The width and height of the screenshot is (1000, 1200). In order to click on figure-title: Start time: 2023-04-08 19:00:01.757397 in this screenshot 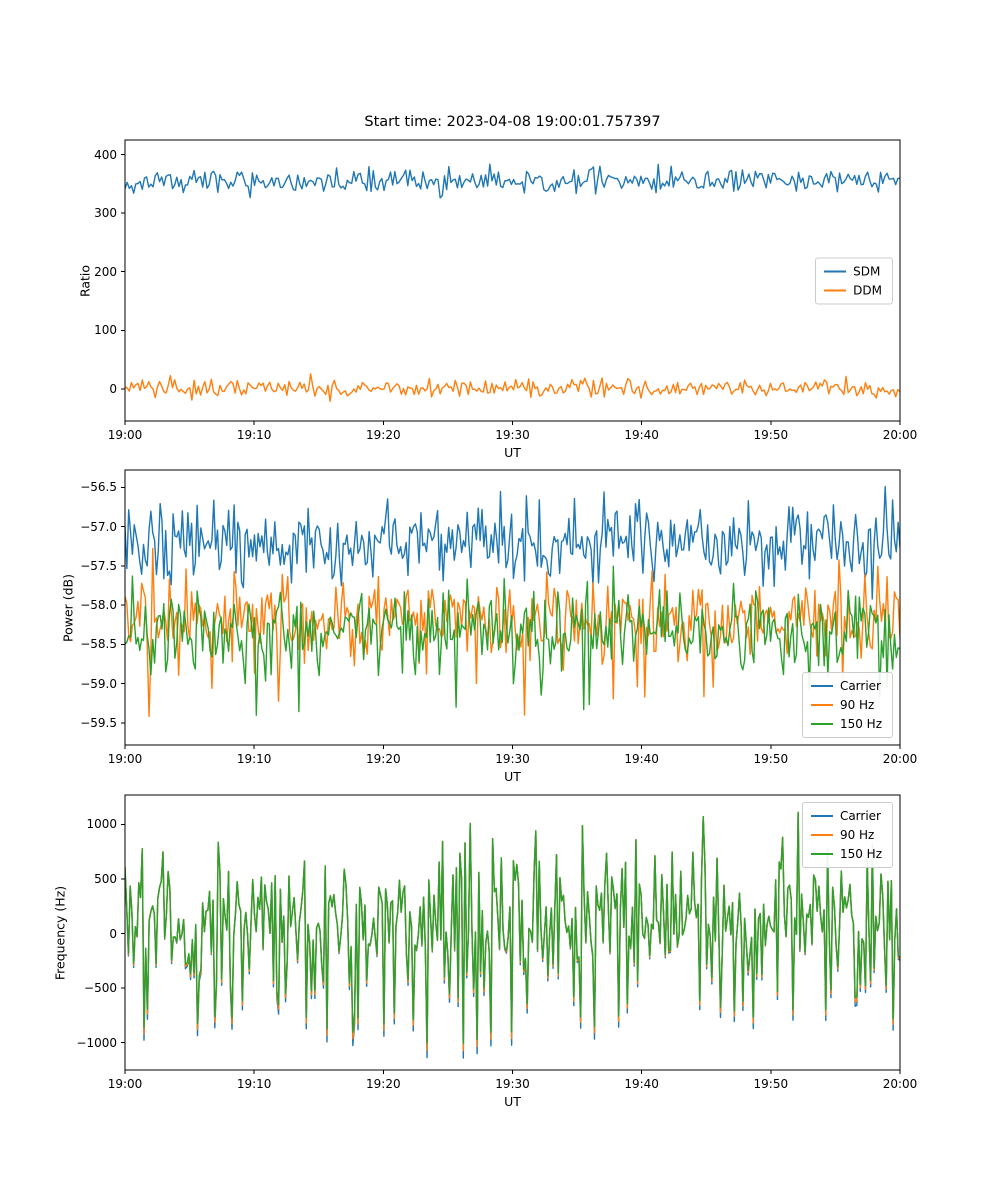, I will do `click(512, 122)`.